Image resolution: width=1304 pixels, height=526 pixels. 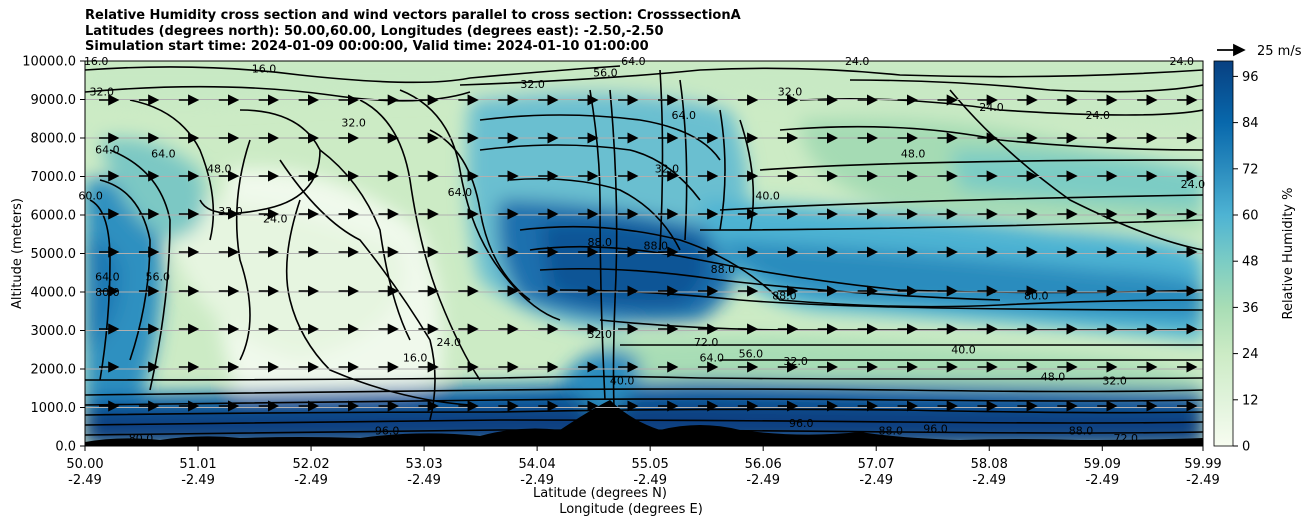 What do you see at coordinates (310, 464) in the screenshot?
I see `x-tick-label-lat: 52.02` at bounding box center [310, 464].